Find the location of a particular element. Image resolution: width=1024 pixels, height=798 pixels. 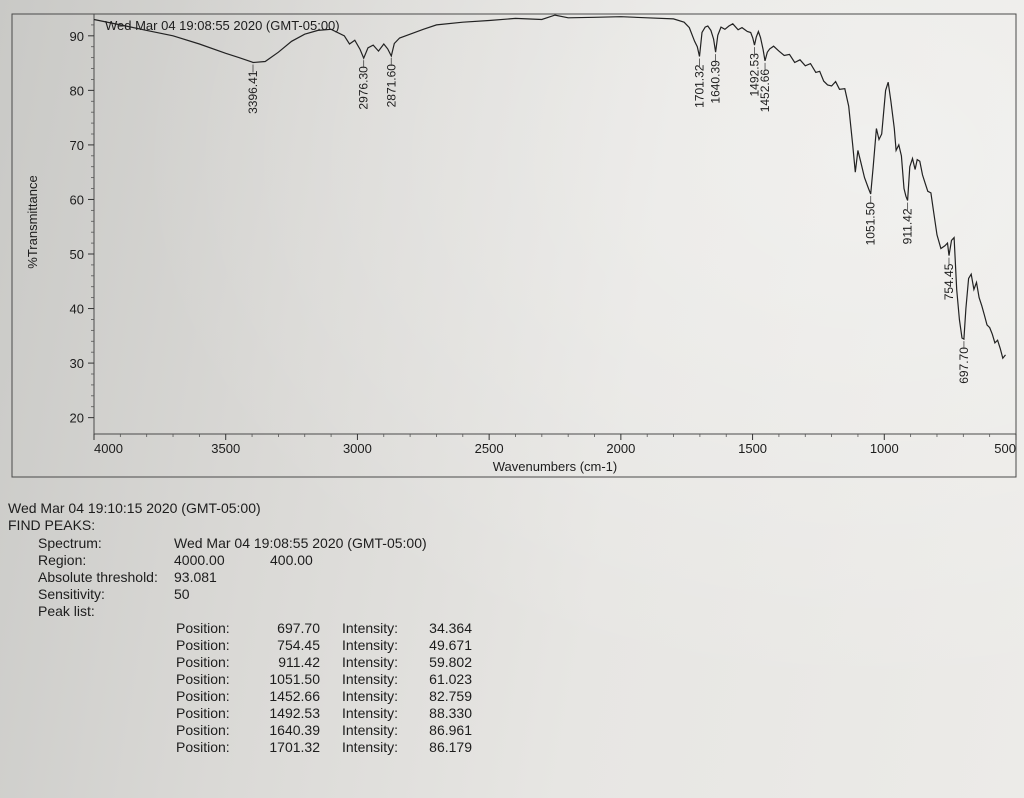

y-tick-label: 50 is located at coordinates (77, 254).